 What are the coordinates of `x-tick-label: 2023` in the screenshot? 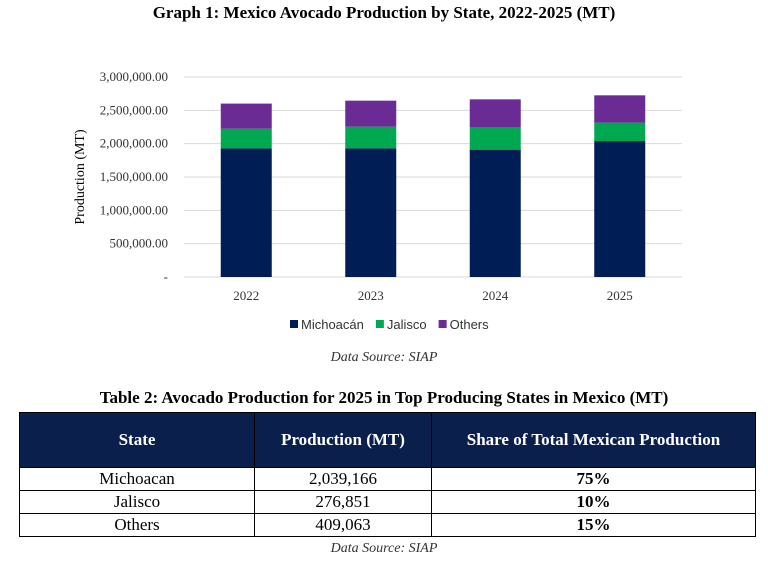 It's located at (371, 295).